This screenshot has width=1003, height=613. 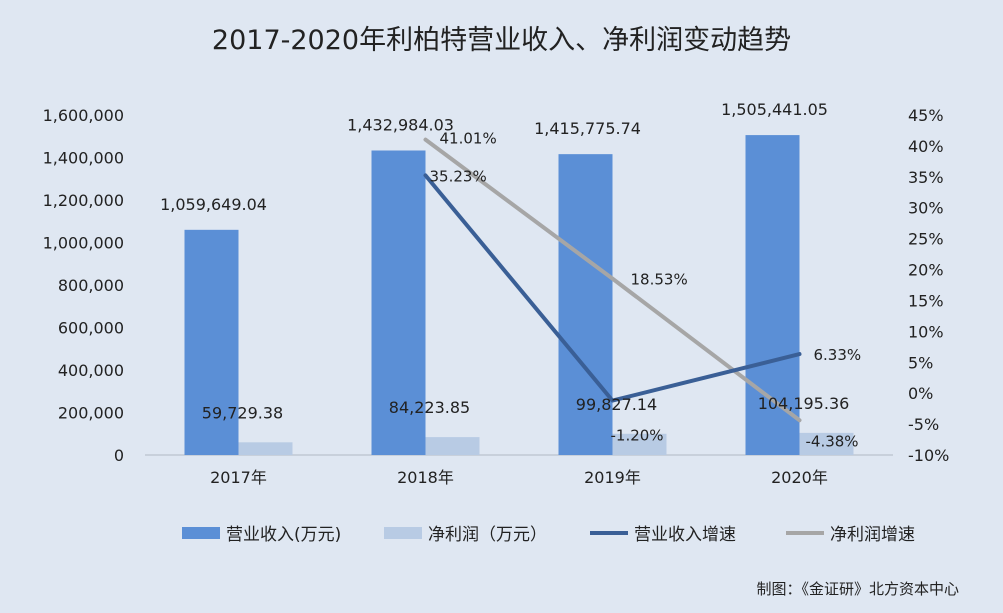 What do you see at coordinates (400, 124) in the screenshot?
I see `data-label-revenue: 1,432,984.03` at bounding box center [400, 124].